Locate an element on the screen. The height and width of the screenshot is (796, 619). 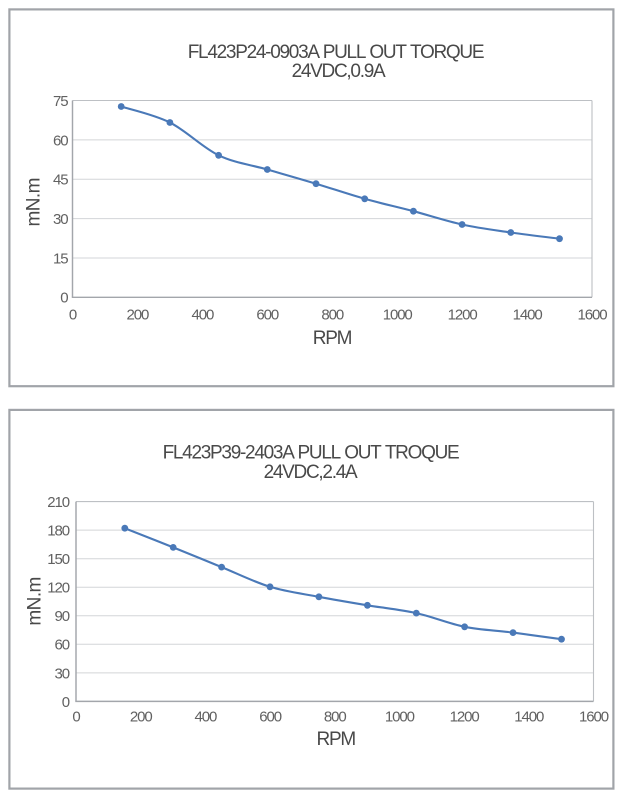
svg-text: 24VDC,2.4A is located at coordinates (311, 472).